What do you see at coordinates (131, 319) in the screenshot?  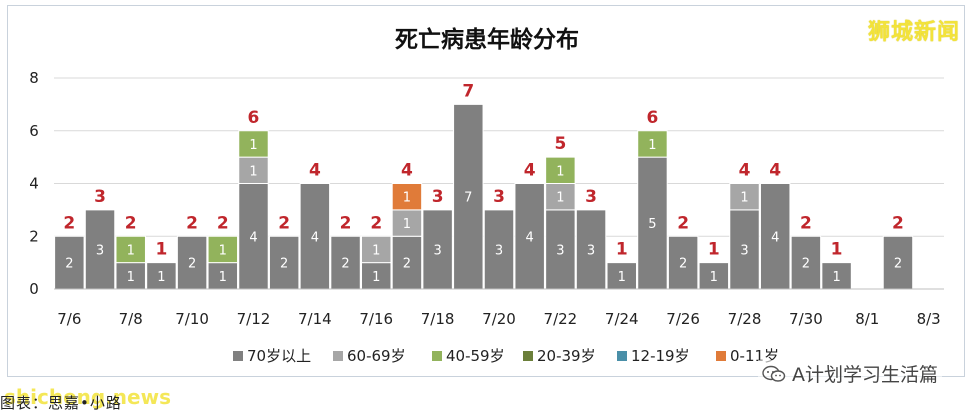 I see `x-tick-label: 7/8` at bounding box center [131, 319].